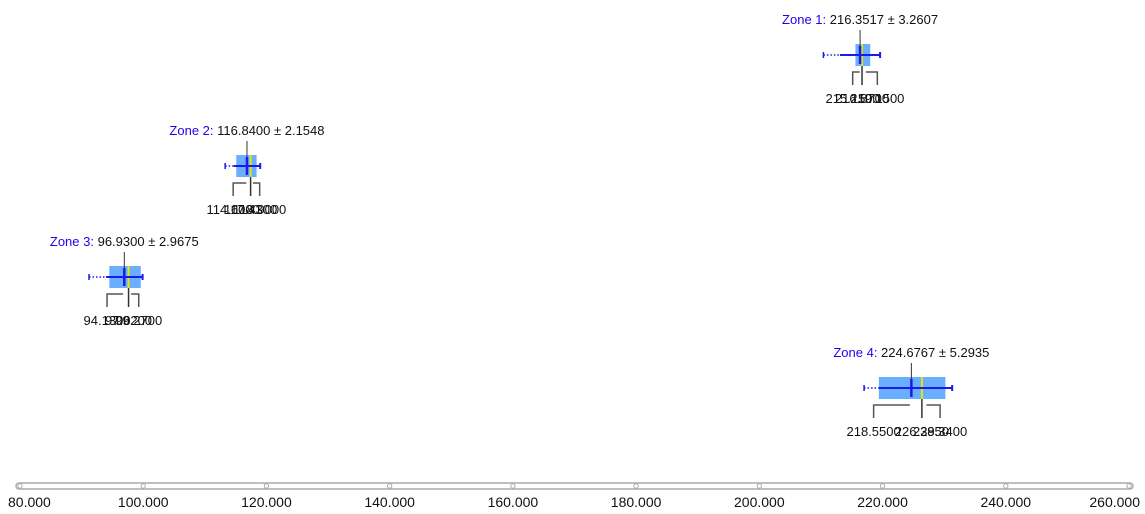 Image resolution: width=1145 pixels, height=514 pixels. I want to click on zone-3-bracket-right, so click(135, 300).